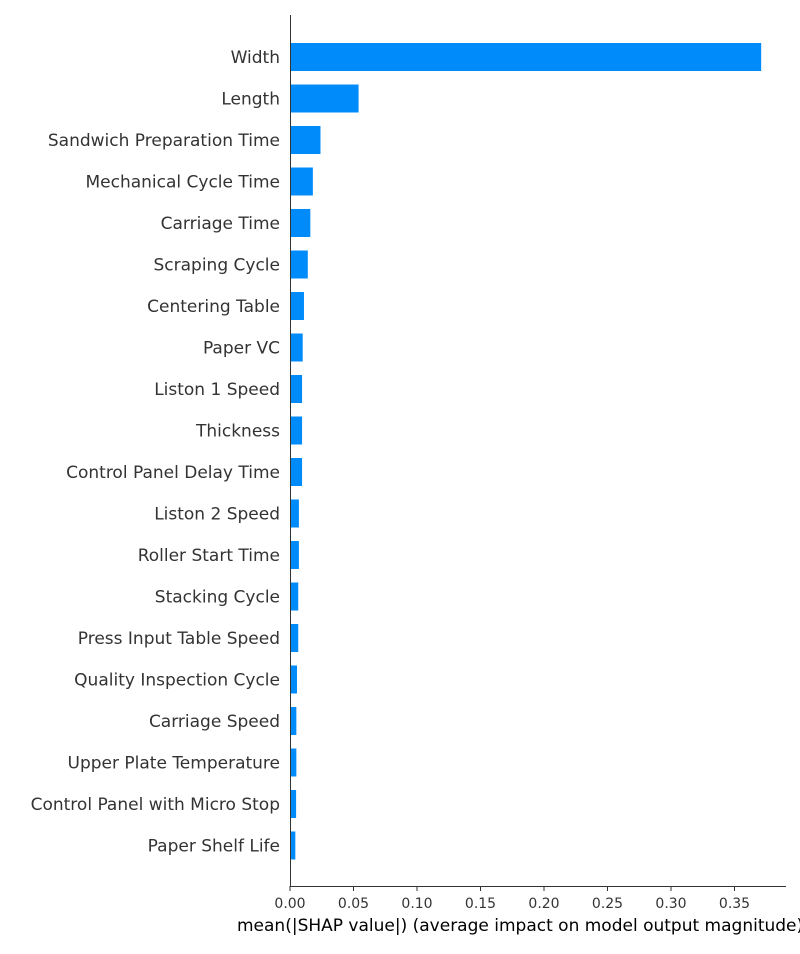  What do you see at coordinates (670, 904) in the screenshot?
I see `x-tick-label: 0.30` at bounding box center [670, 904].